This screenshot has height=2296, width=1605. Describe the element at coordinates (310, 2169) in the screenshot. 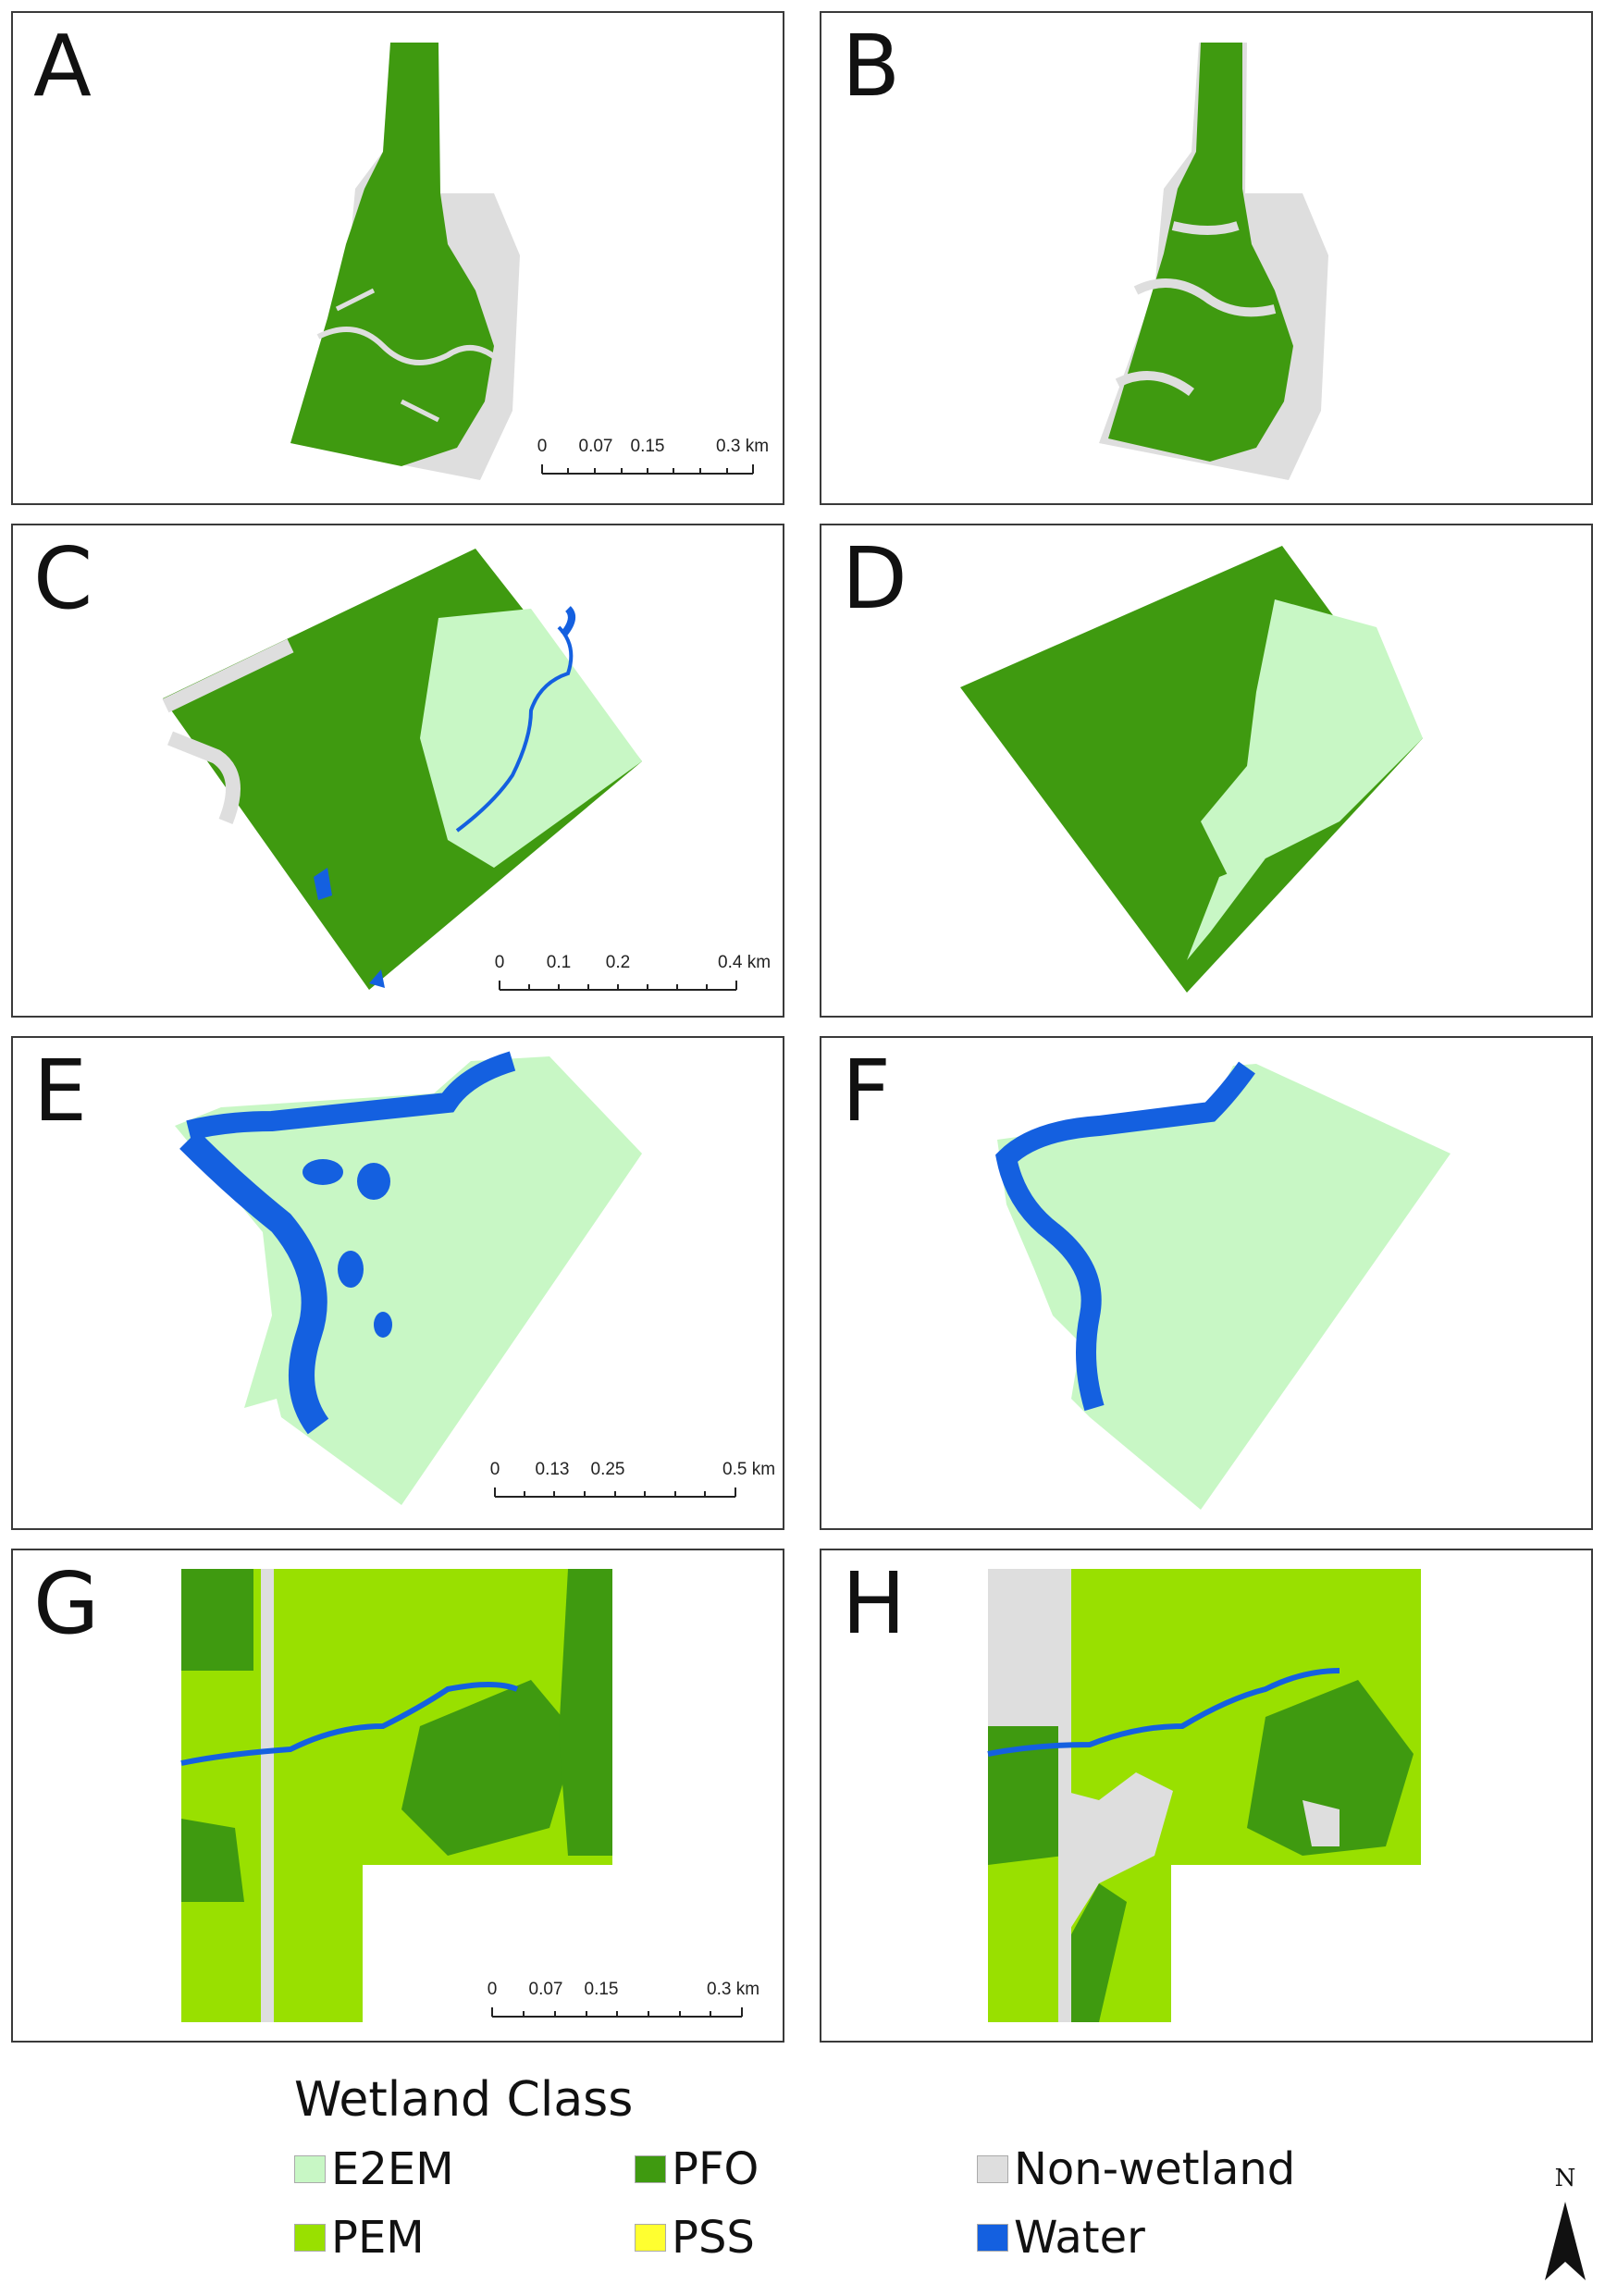

I see `e2em-swatch` at that location.